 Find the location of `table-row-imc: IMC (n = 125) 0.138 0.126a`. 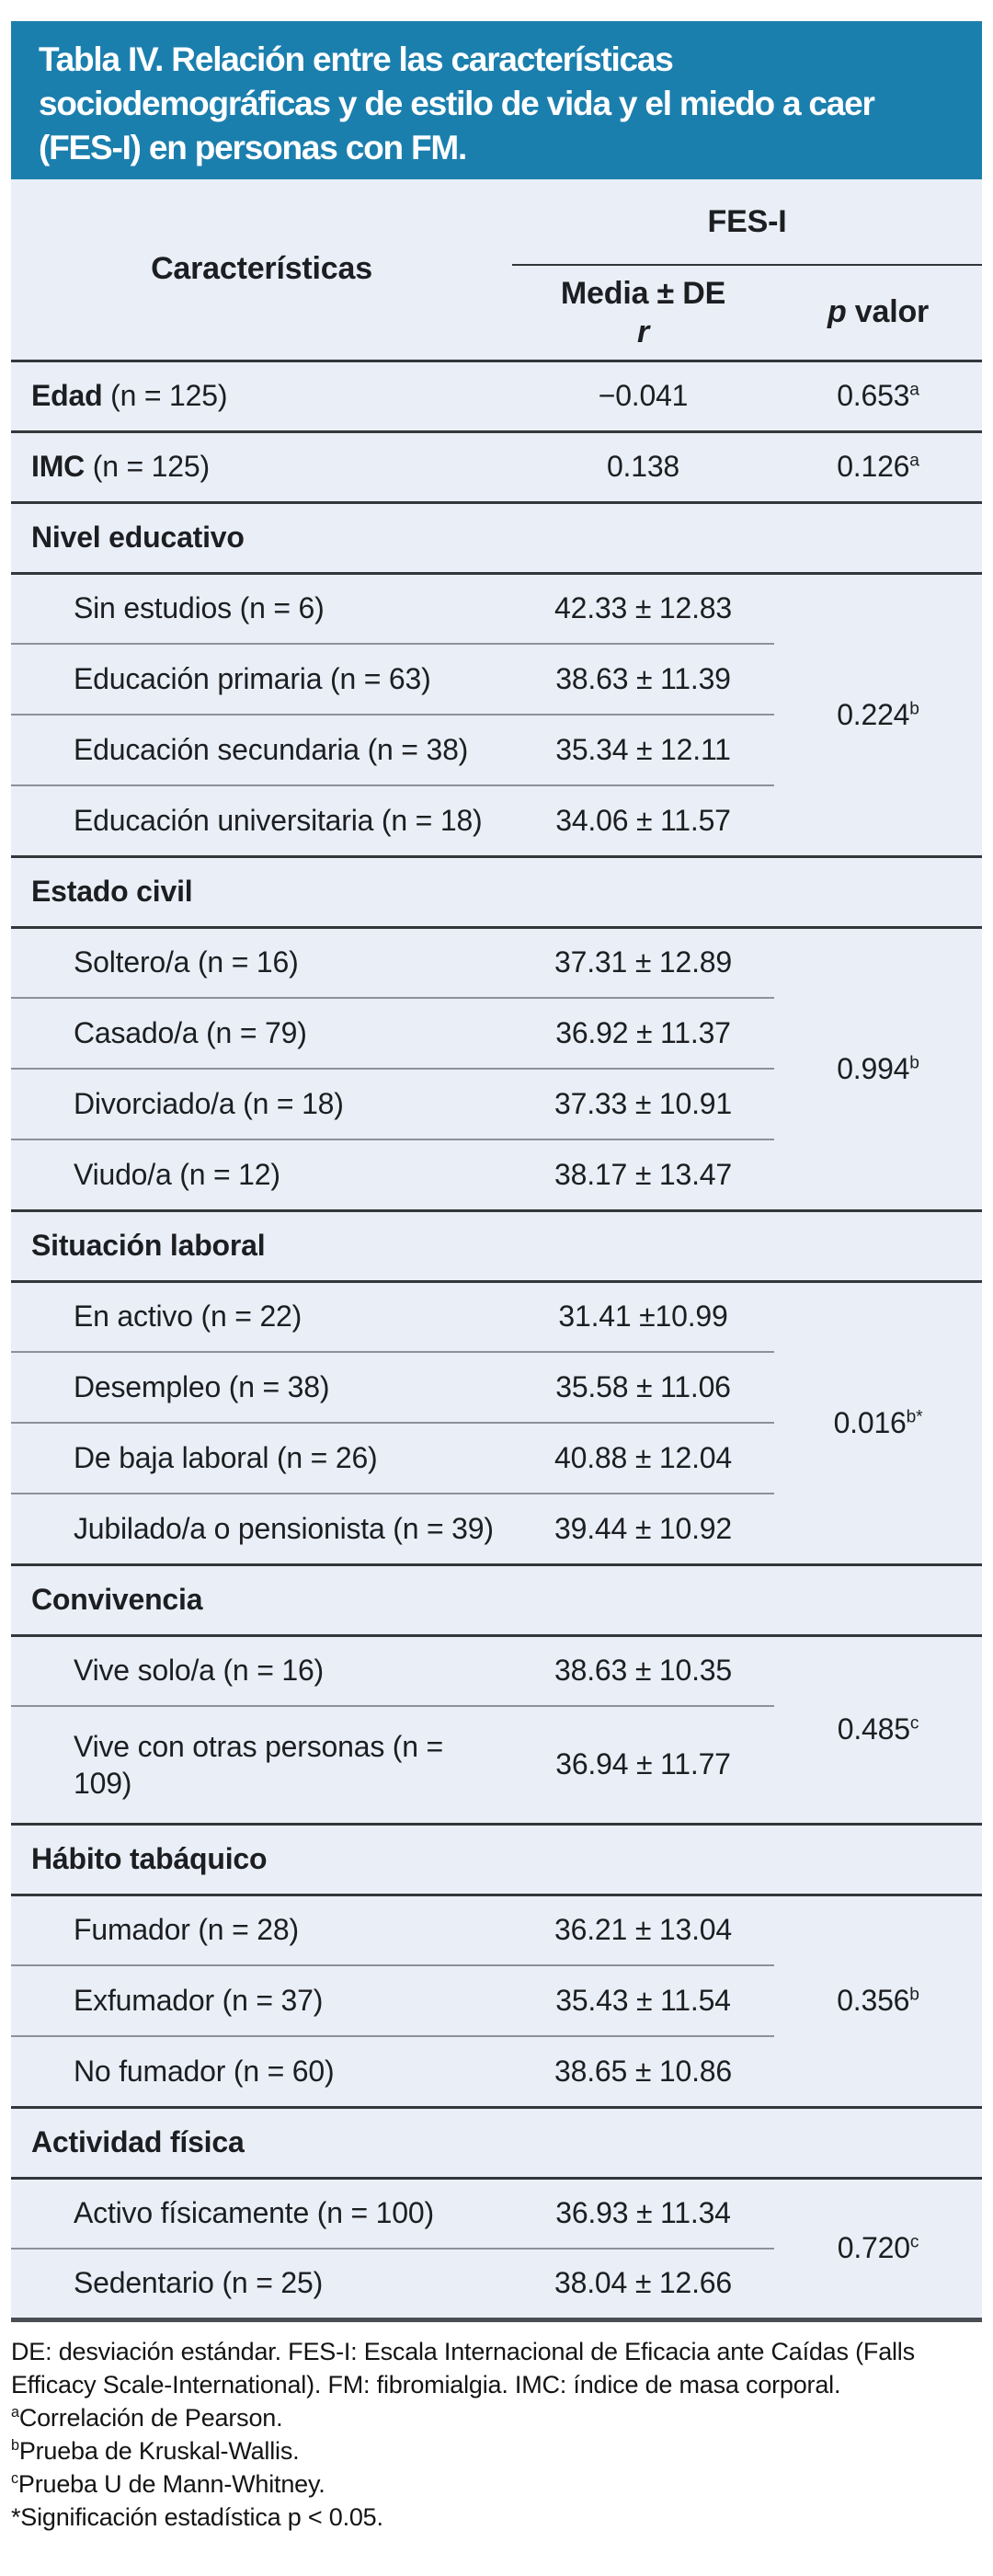

table-row-imc: IMC (n = 125) 0.138 0.126a is located at coordinates (496, 468).